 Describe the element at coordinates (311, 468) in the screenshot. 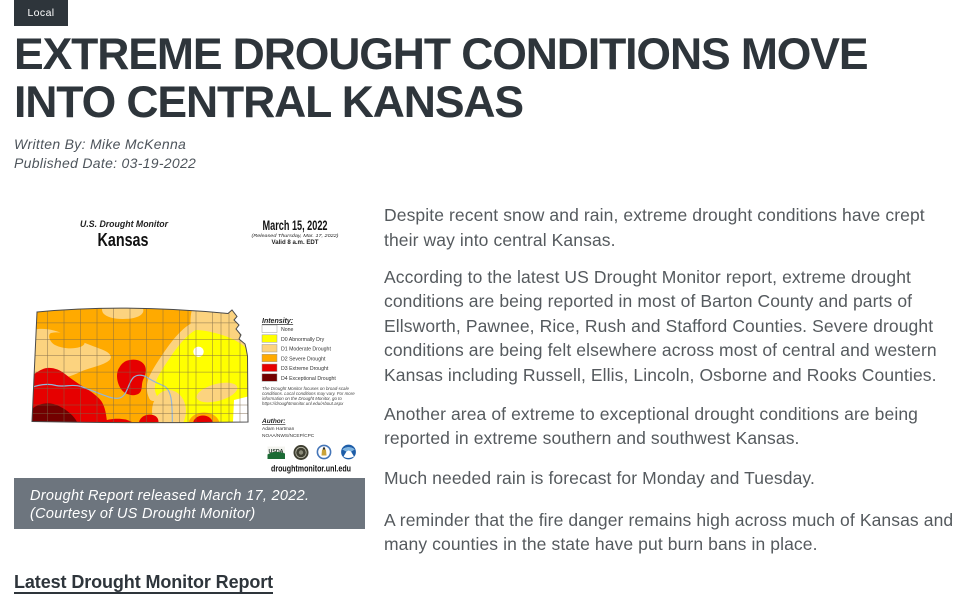

I see `svg-text: droughtmonitor.unl.edu` at that location.